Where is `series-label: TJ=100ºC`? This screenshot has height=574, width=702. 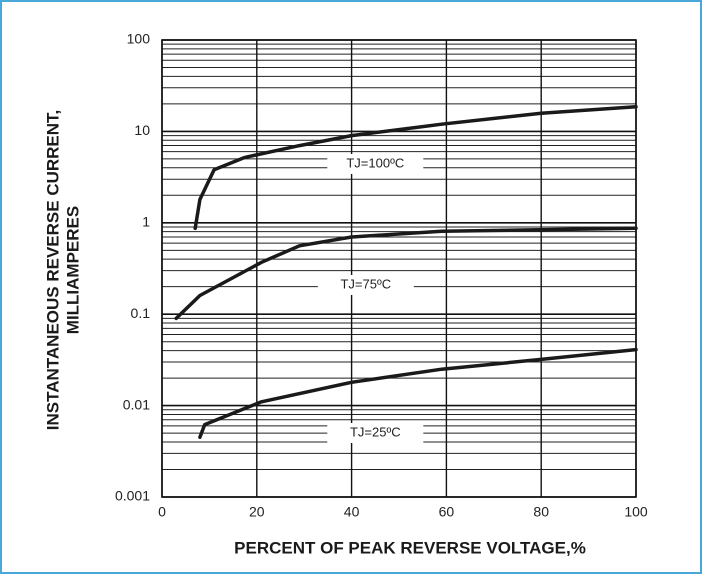
series-label: TJ=100ºC is located at coordinates (375, 162).